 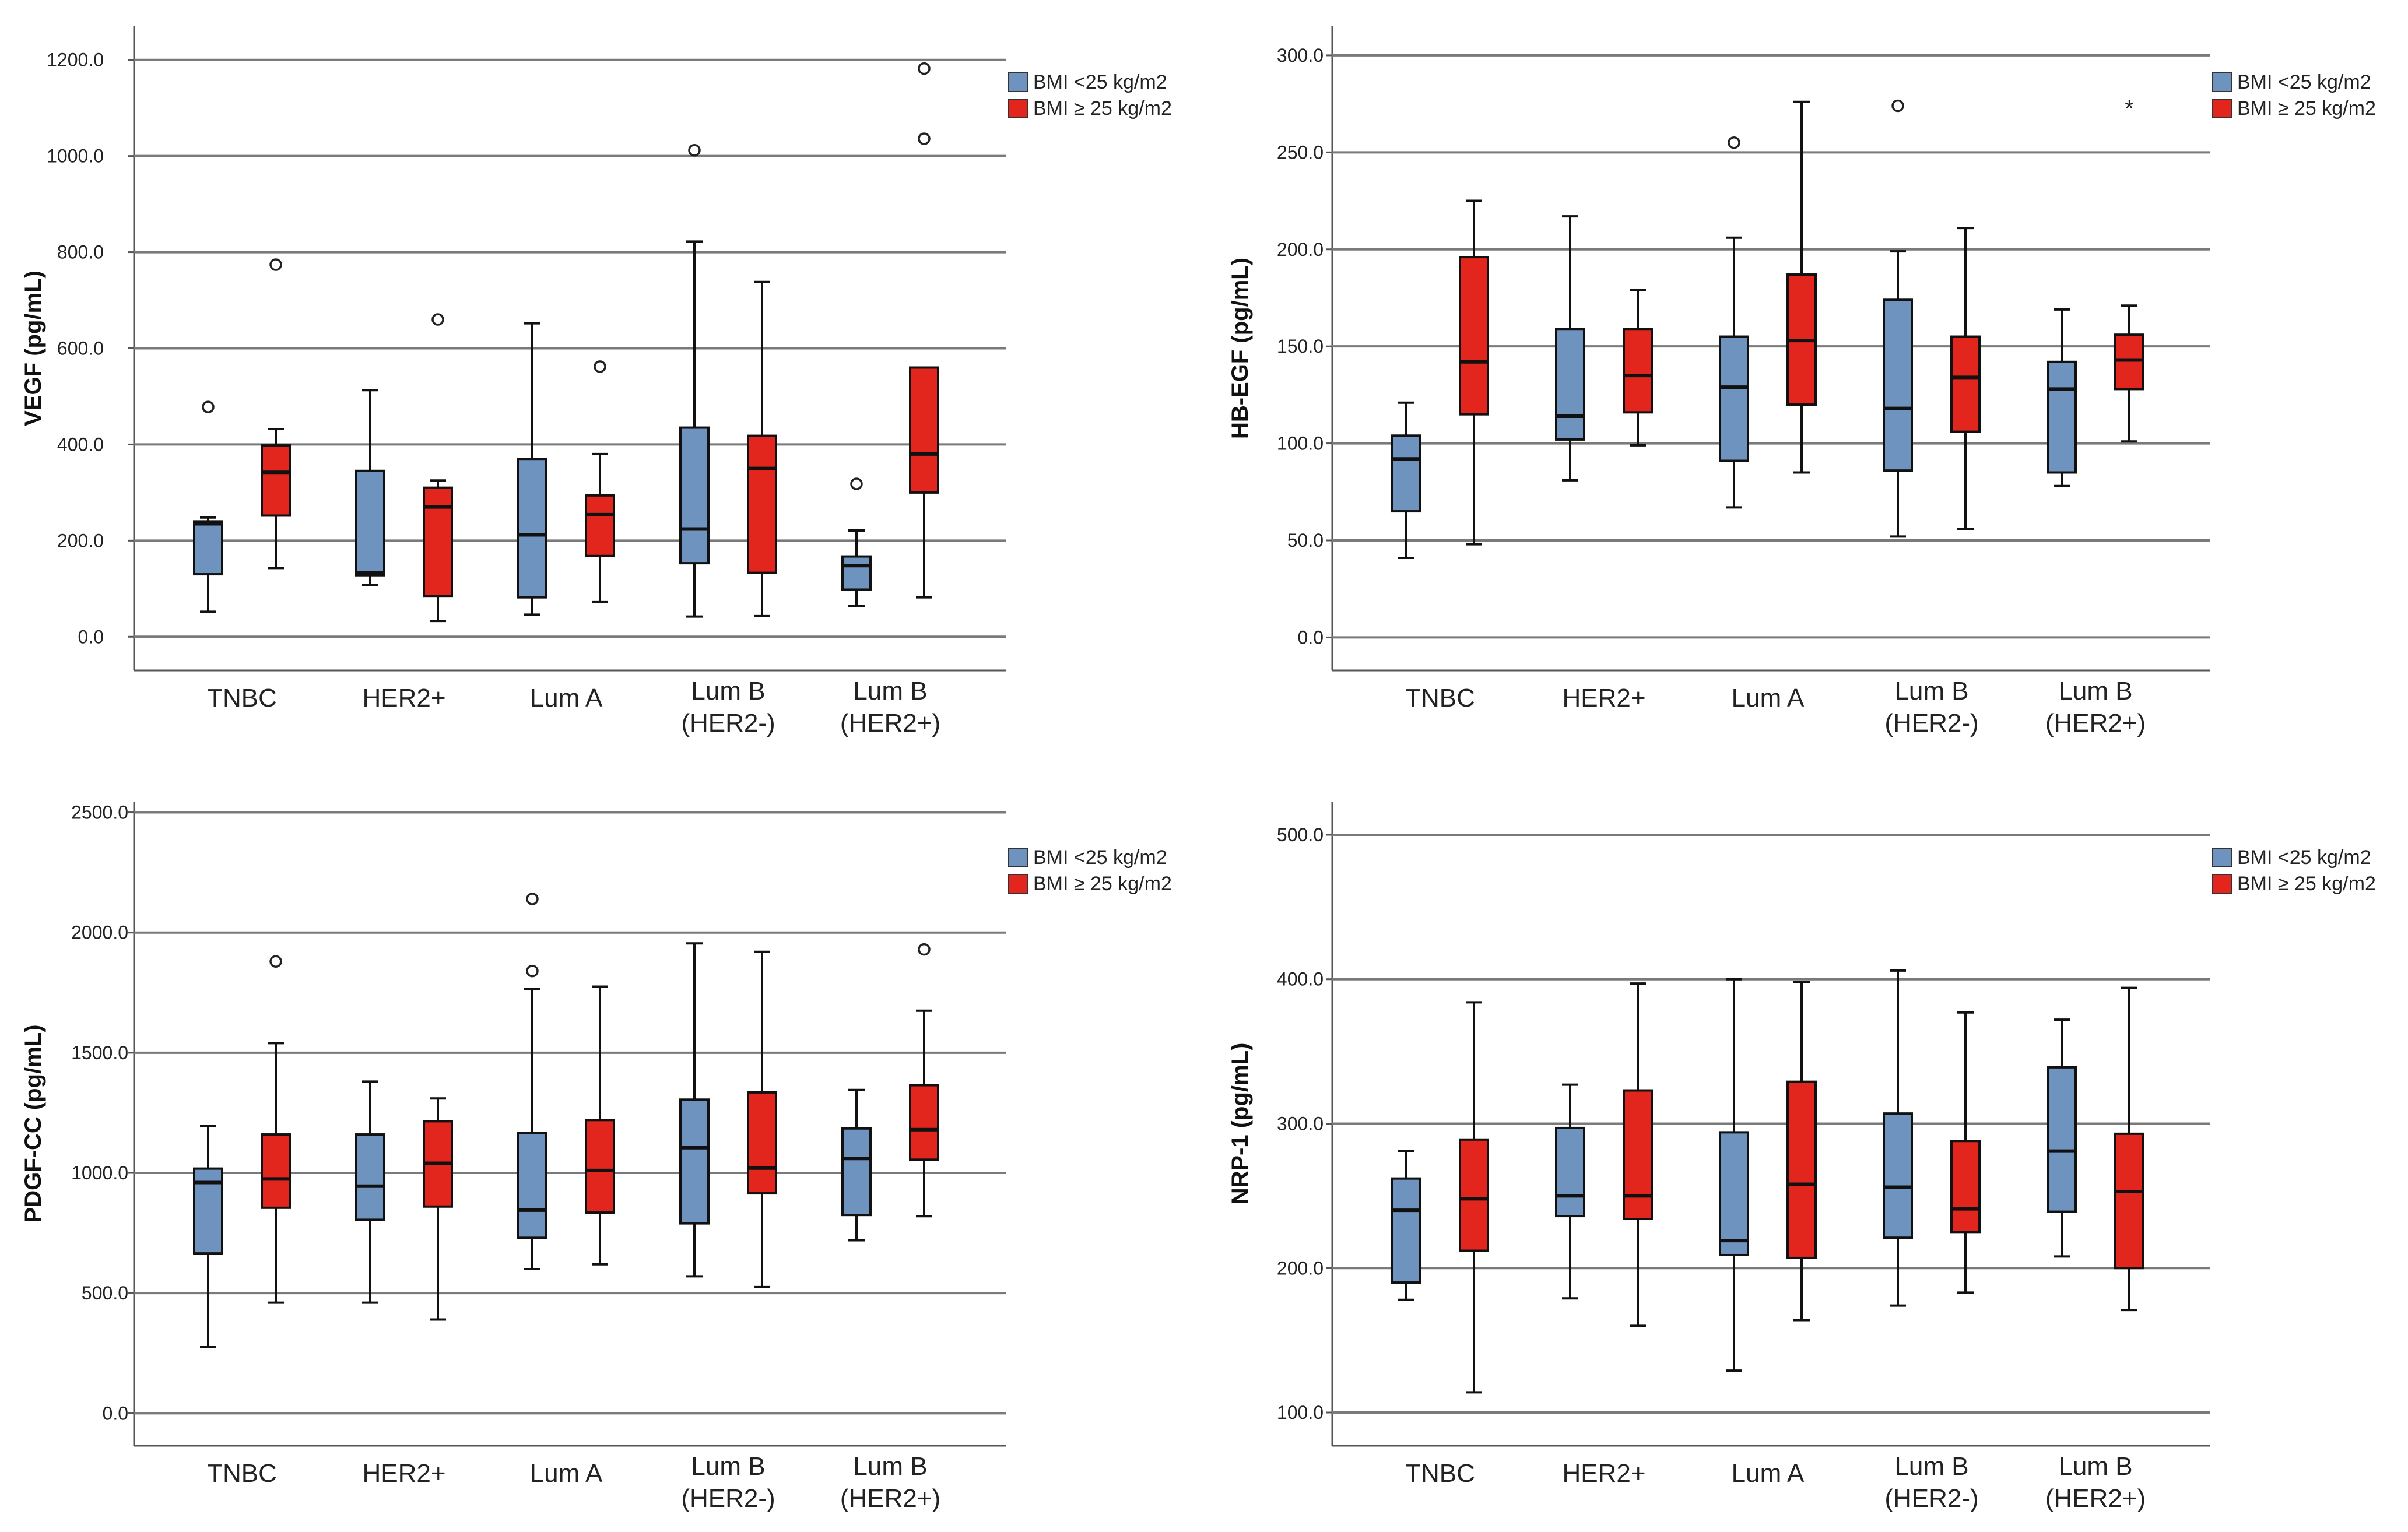 What do you see at coordinates (2129, 108) in the screenshot?
I see `extreme-point: *` at bounding box center [2129, 108].